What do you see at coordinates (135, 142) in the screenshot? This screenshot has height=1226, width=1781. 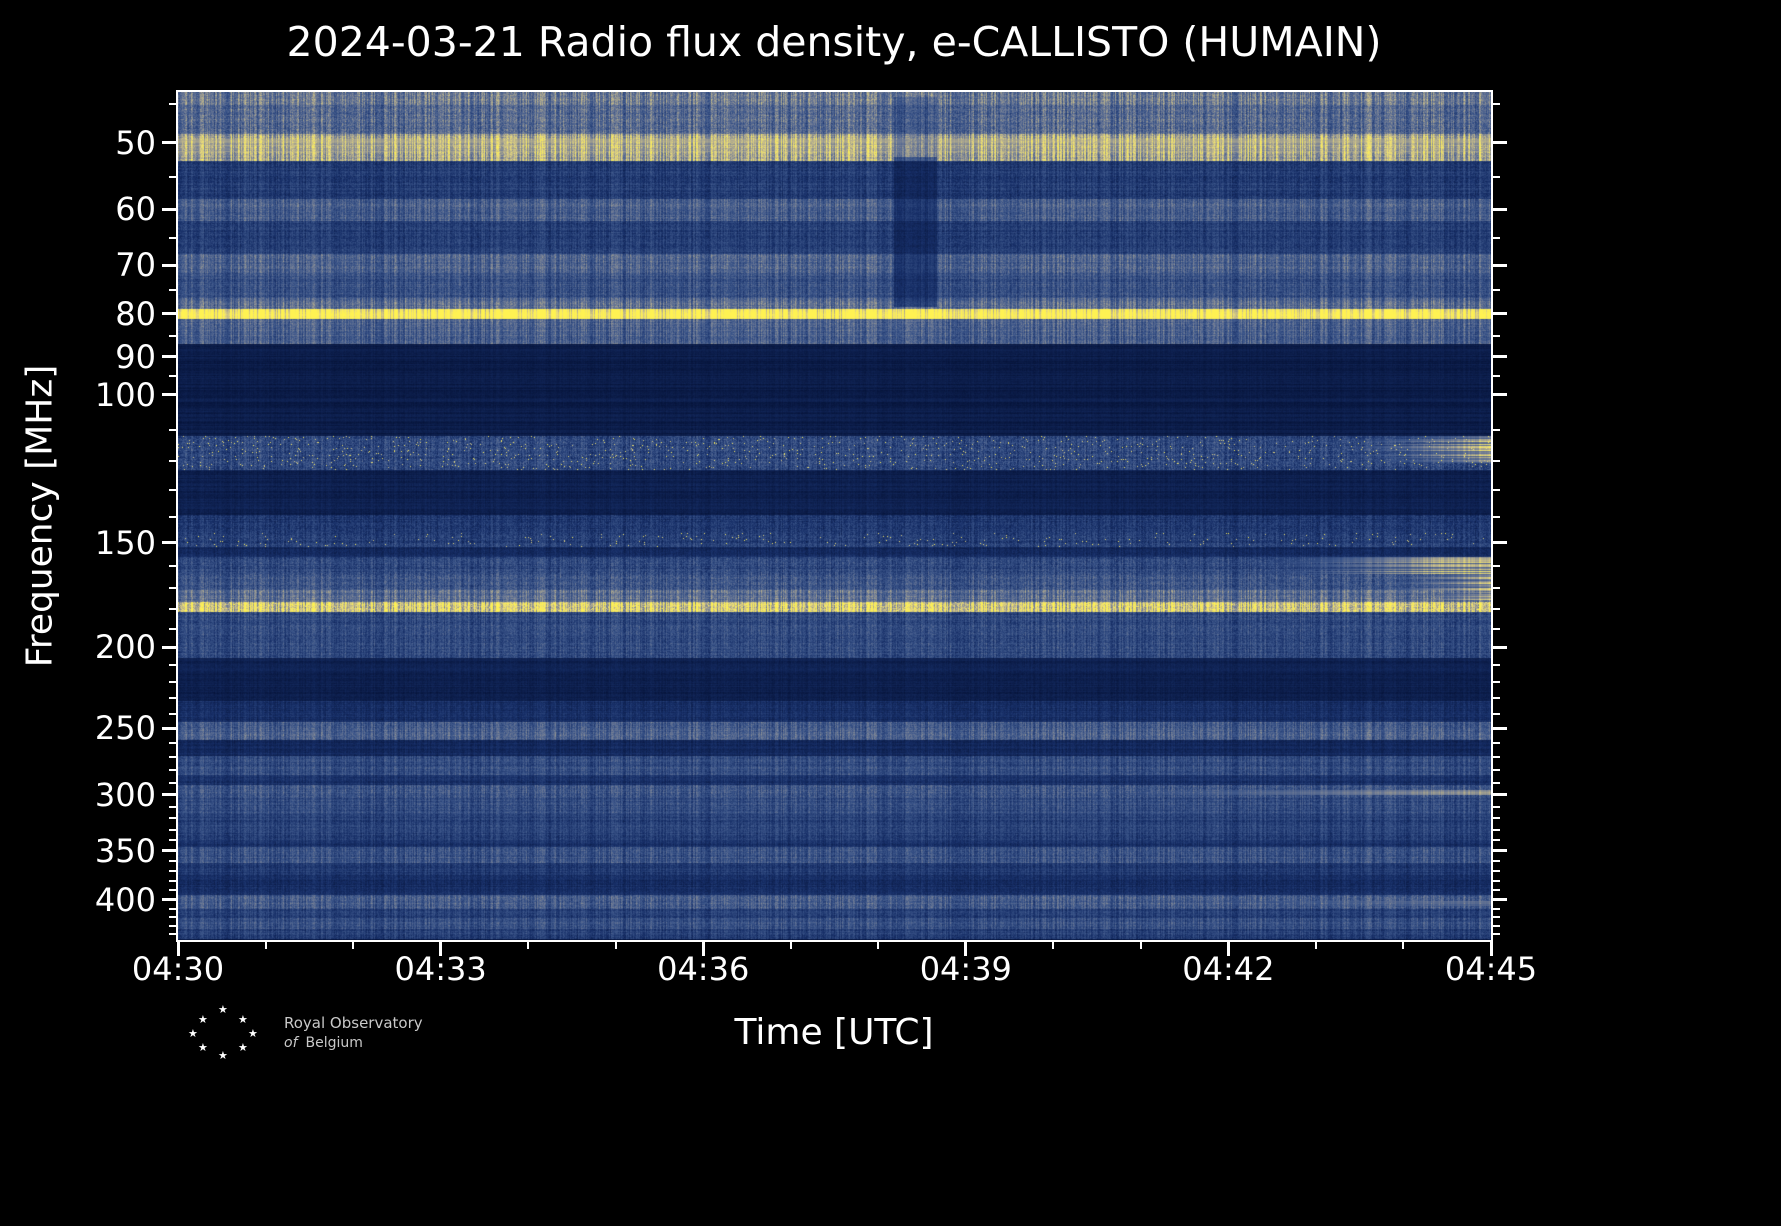 I see `y-tick-label: 50` at bounding box center [135, 142].